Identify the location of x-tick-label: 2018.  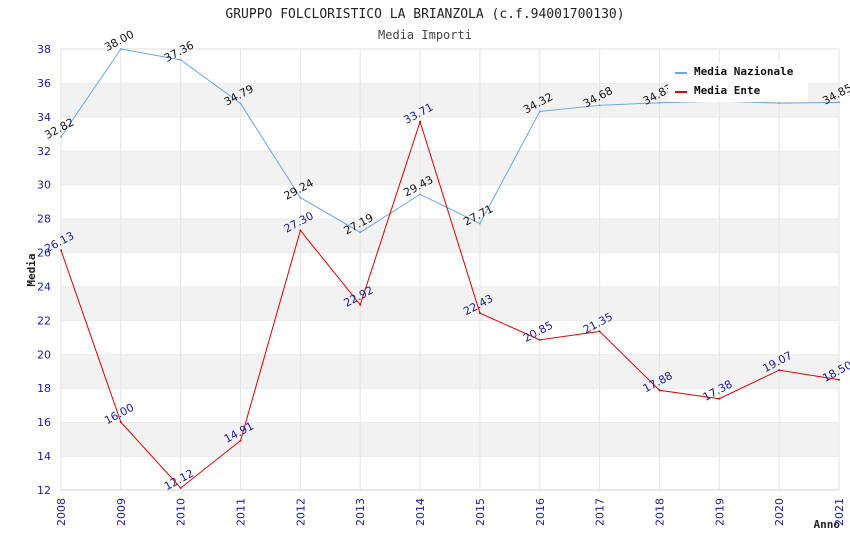
(659, 512).